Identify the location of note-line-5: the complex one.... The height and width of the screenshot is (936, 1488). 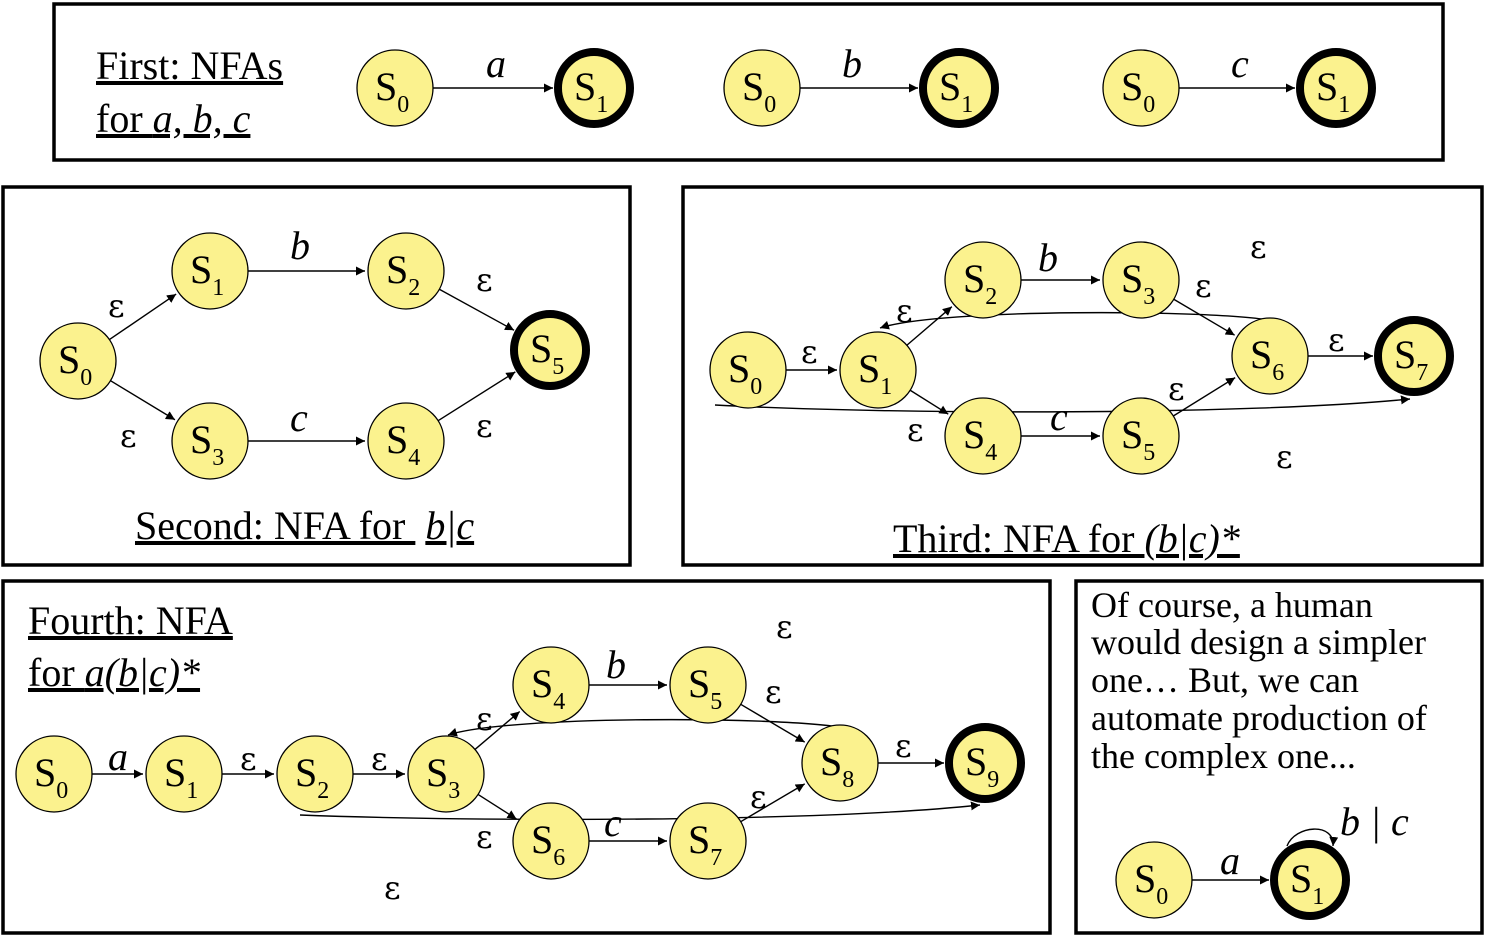
(1223, 756).